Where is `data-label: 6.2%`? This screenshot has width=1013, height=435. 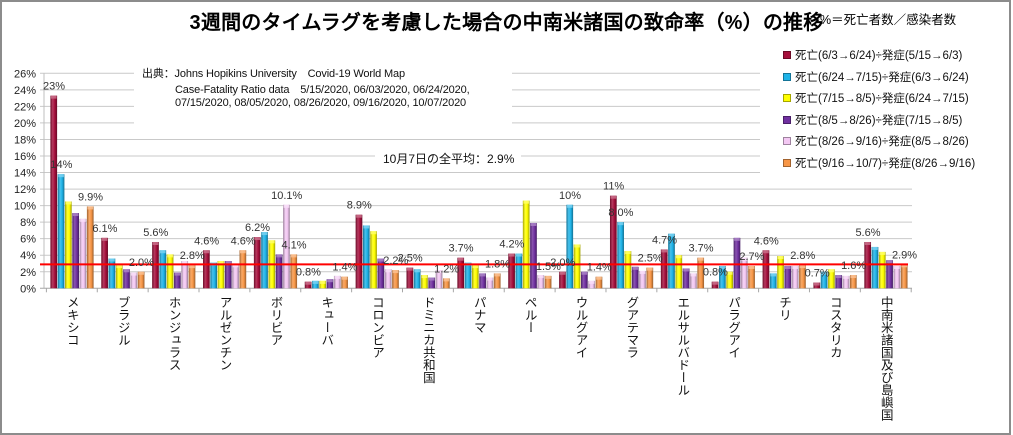 data-label: 6.2% is located at coordinates (257, 228).